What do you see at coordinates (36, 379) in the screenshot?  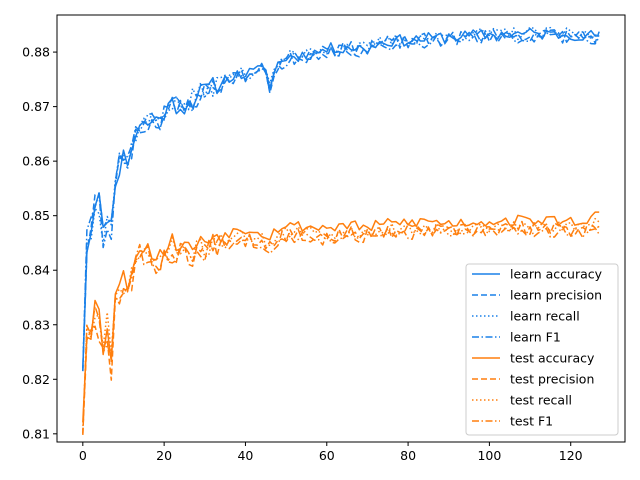 I see `y-tick-label: 0.82` at bounding box center [36, 379].